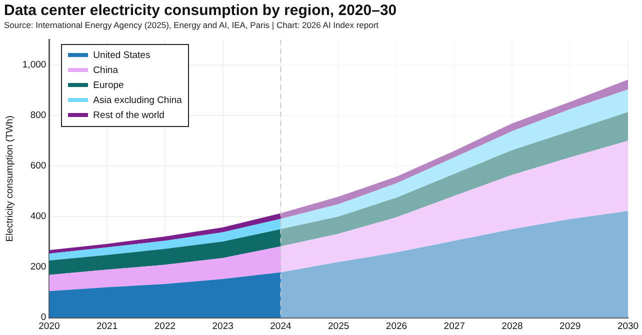 This screenshot has width=642, height=335. What do you see at coordinates (223, 326) in the screenshot?
I see `x-tick-label: 2023` at bounding box center [223, 326].